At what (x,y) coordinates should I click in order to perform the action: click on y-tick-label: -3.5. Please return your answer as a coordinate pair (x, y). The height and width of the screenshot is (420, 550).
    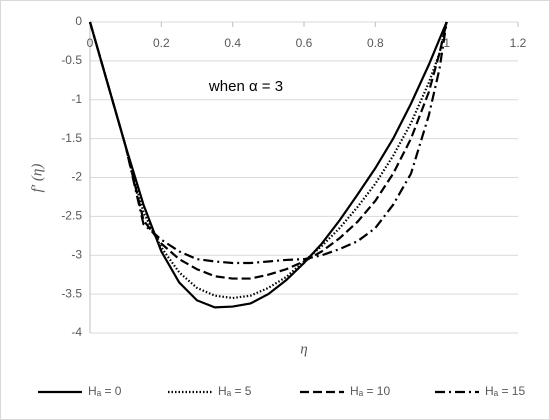
    Looking at the image, I should click on (71, 293).